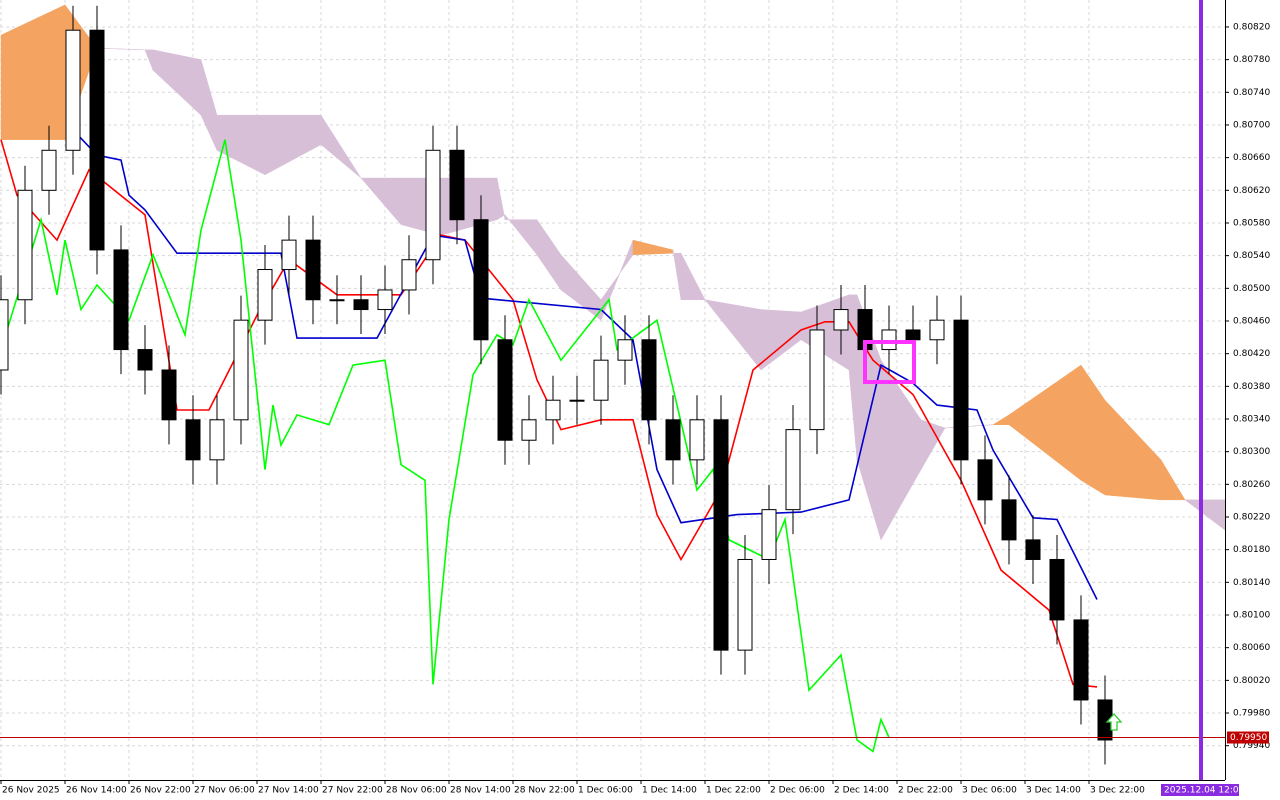 Image resolution: width=1280 pixels, height=800 pixels. What do you see at coordinates (1251, 256) in the screenshot?
I see `y-tick-label: 0.80540` at bounding box center [1251, 256].